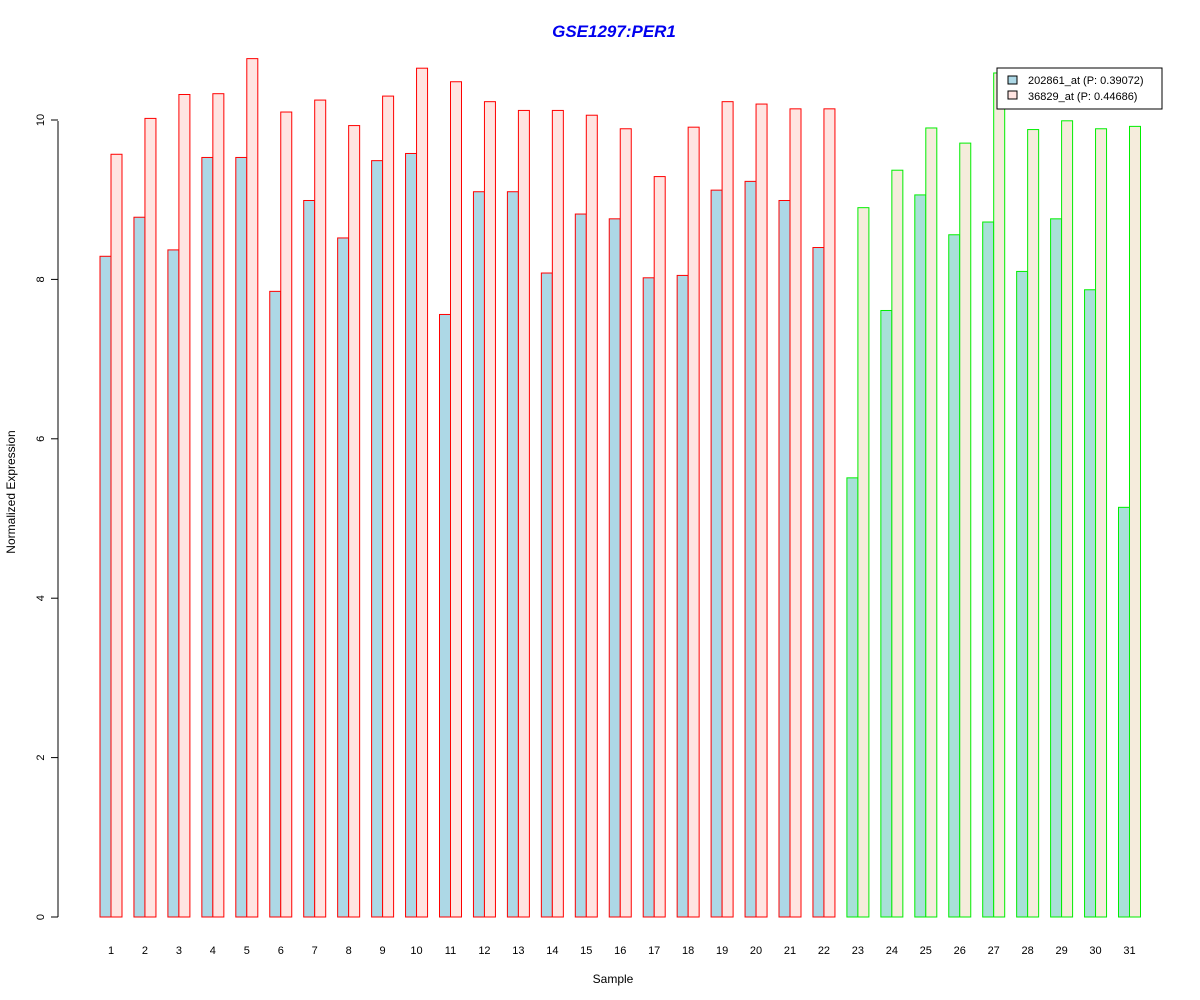 The width and height of the screenshot is (1200, 1000). What do you see at coordinates (281, 951) in the screenshot?
I see `x-tick-label: 6` at bounding box center [281, 951].